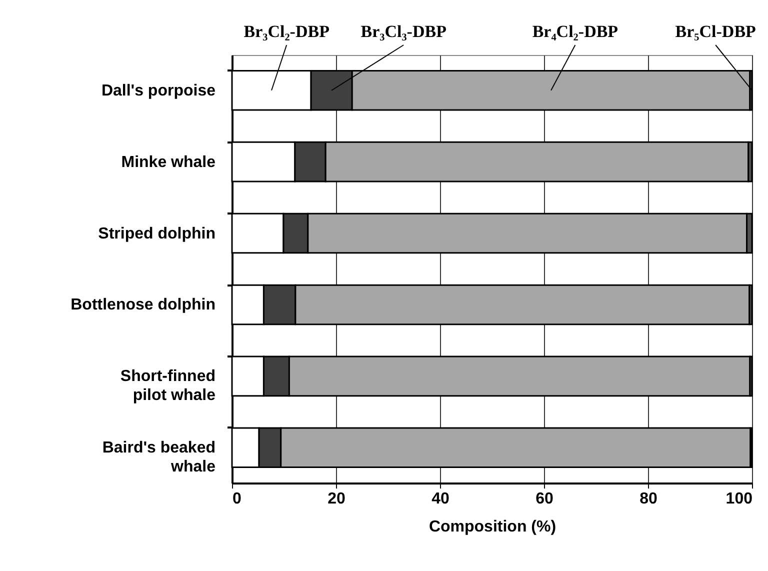 Image resolution: width=768 pixels, height=571 pixels. I want to click on series-label: Br₃Cl₂-DBP, so click(287, 31).